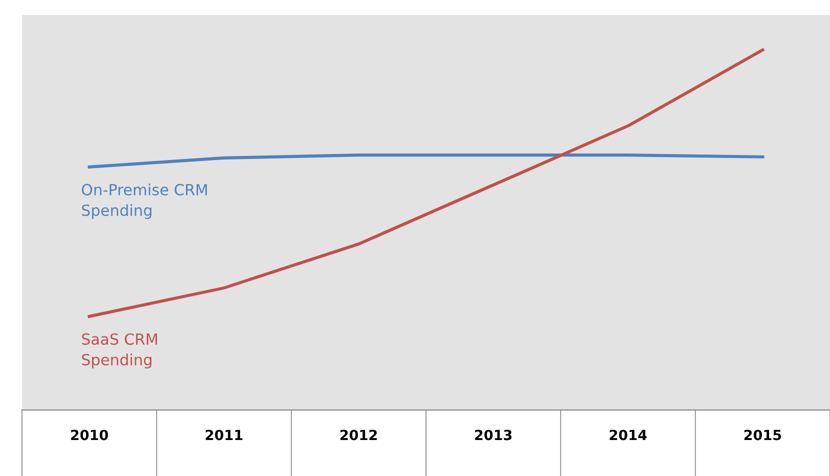 The image size is (830, 476). What do you see at coordinates (89, 435) in the screenshot?
I see `x-tick-label: 2010` at bounding box center [89, 435].